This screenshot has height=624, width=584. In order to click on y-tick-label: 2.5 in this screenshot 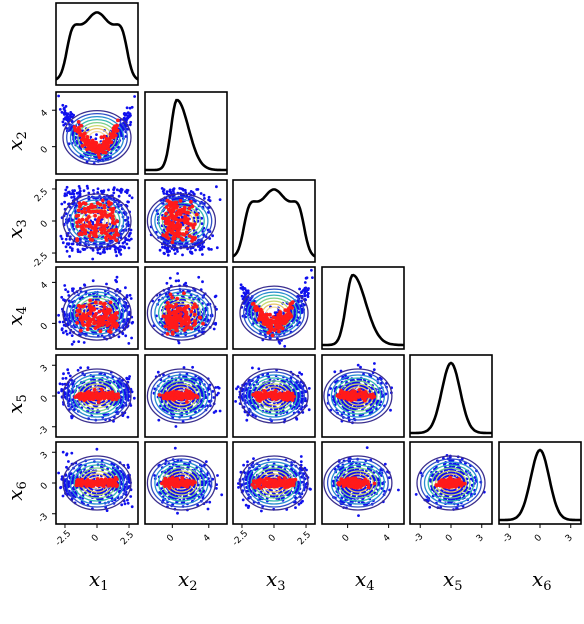, I will do `click(41, 195)`.